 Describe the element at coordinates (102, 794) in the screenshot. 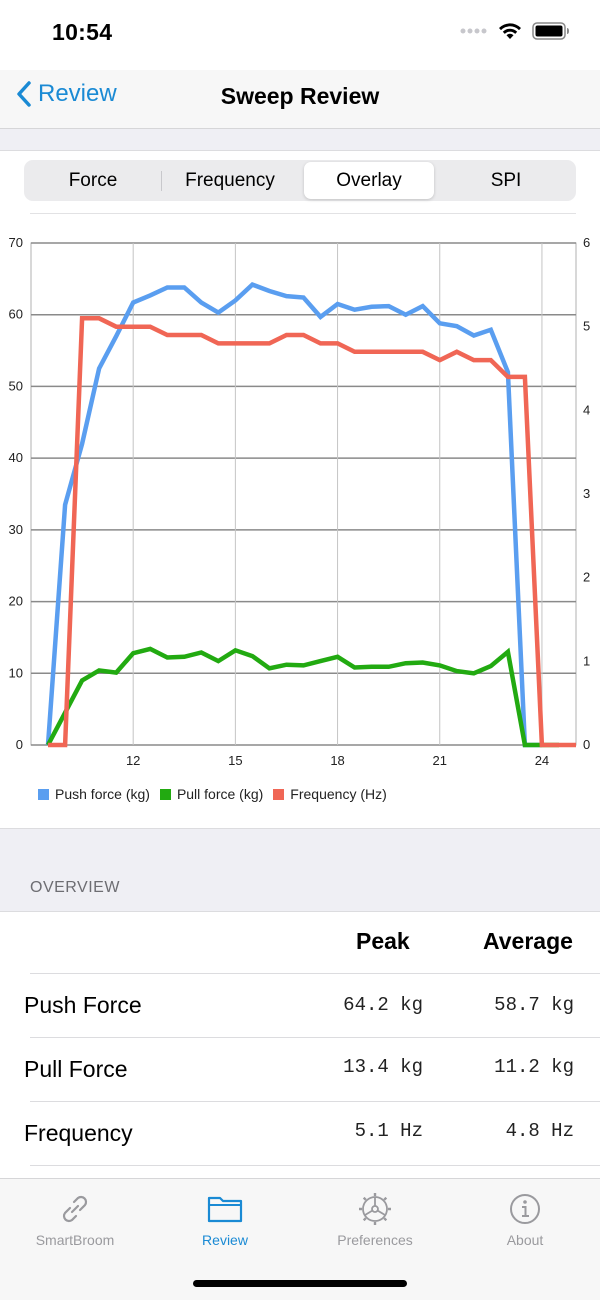

I see `legend-label: Push force (kg)` at that location.